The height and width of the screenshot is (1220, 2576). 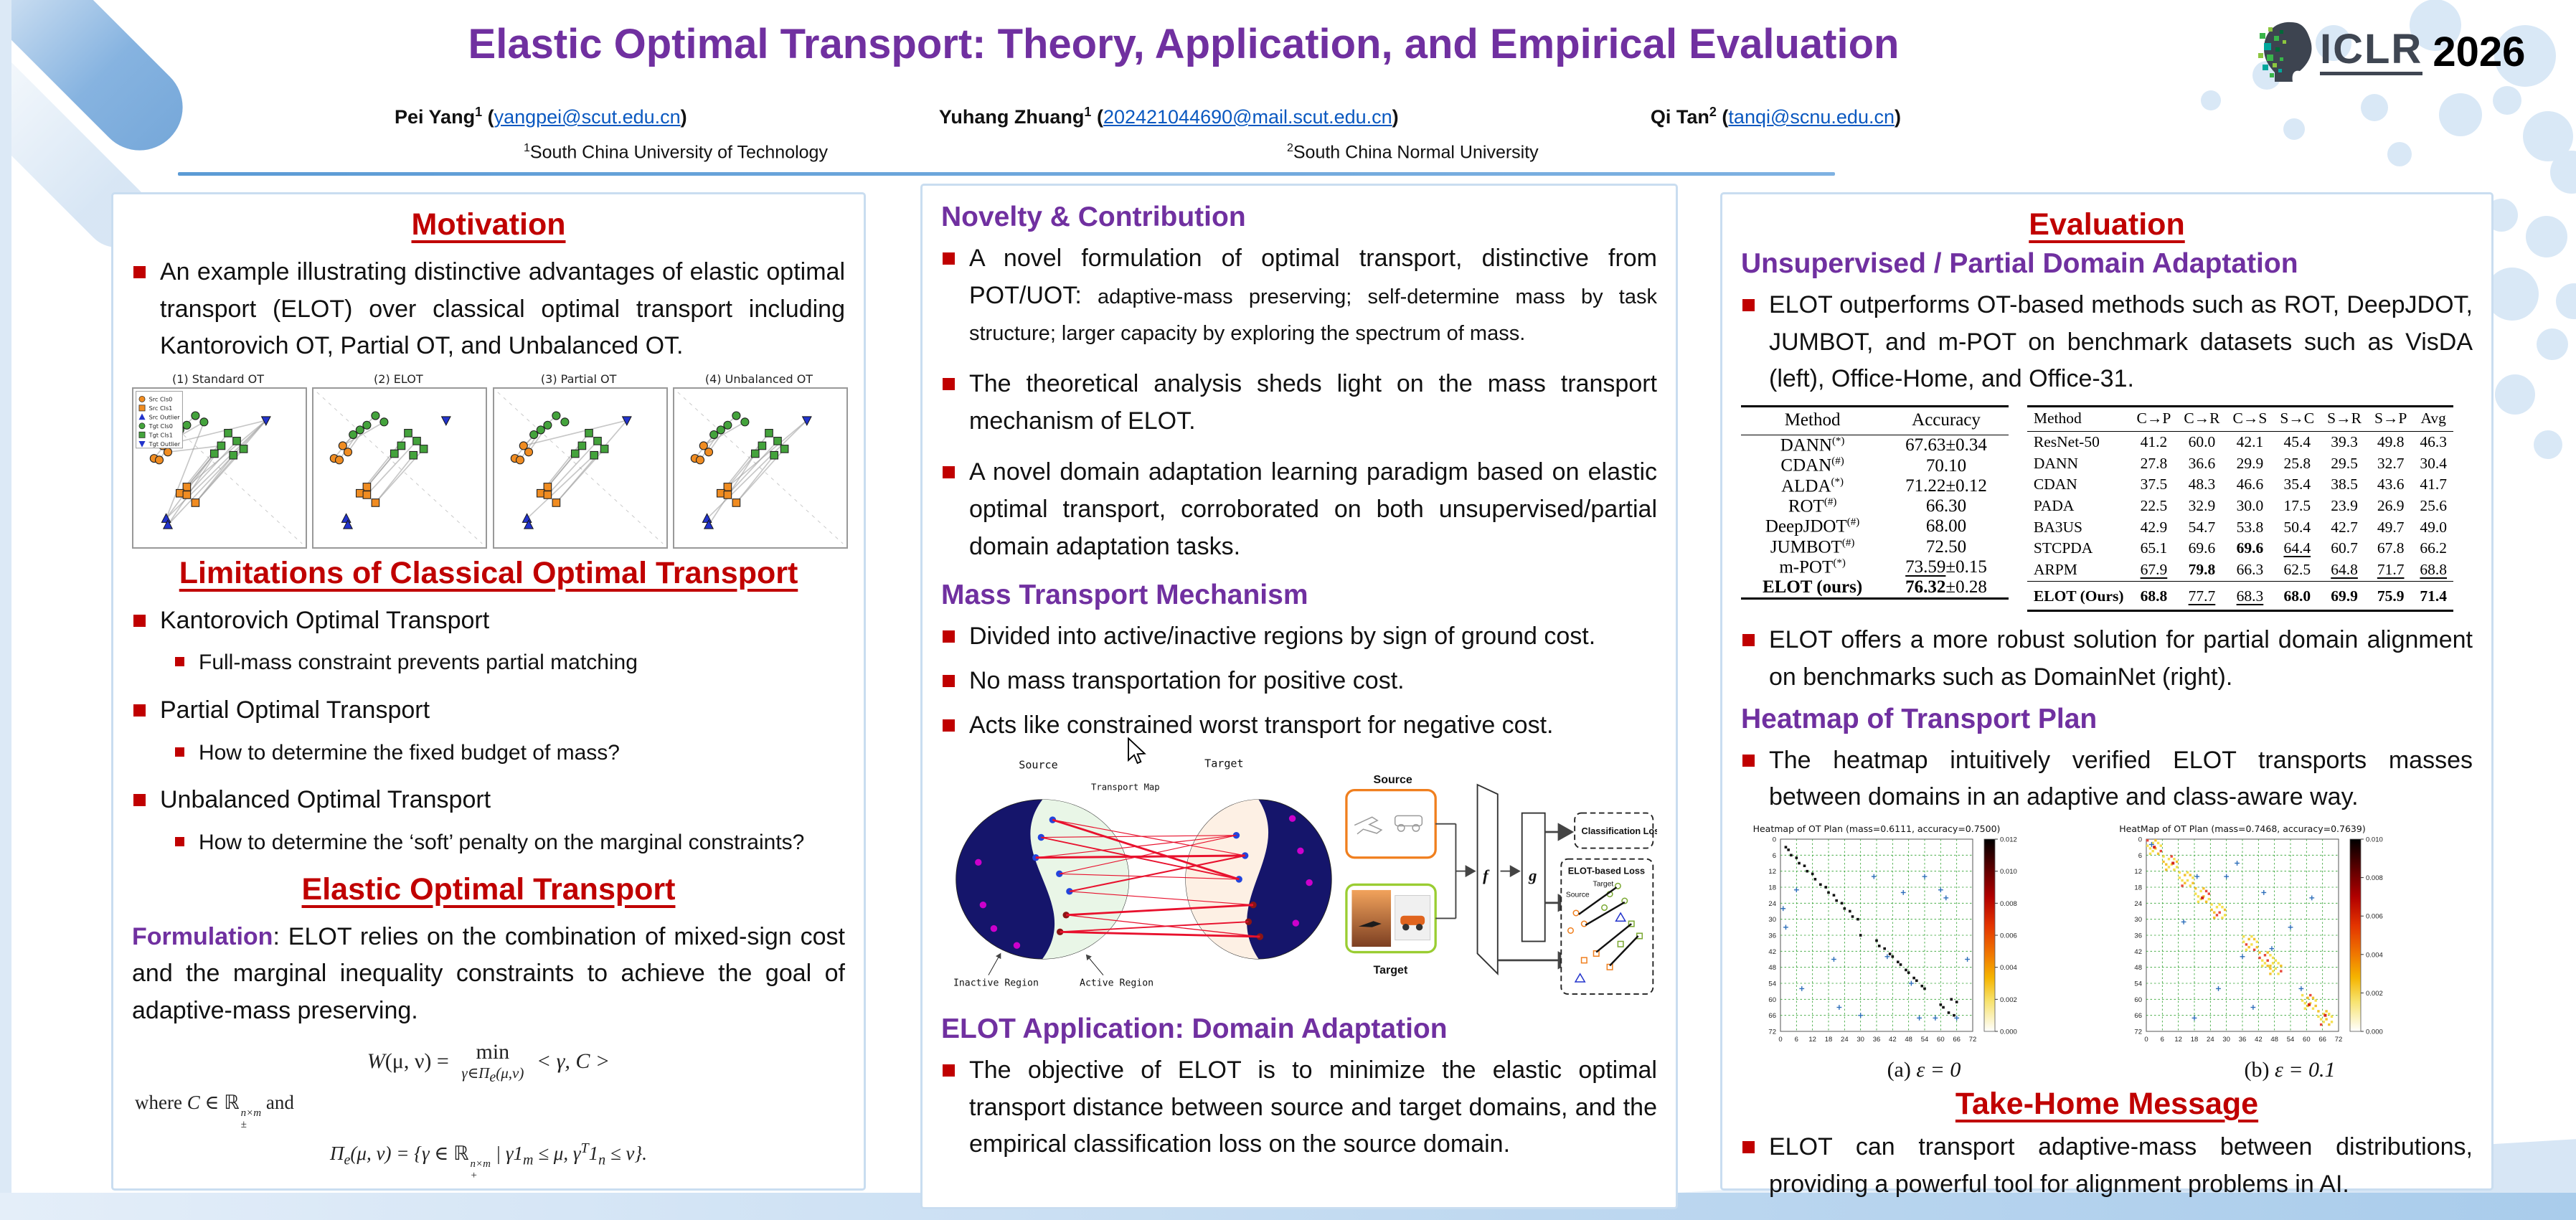 I want to click on author-email-link: 202421044690@mail.scut.edu.cn, so click(x=1247, y=117).